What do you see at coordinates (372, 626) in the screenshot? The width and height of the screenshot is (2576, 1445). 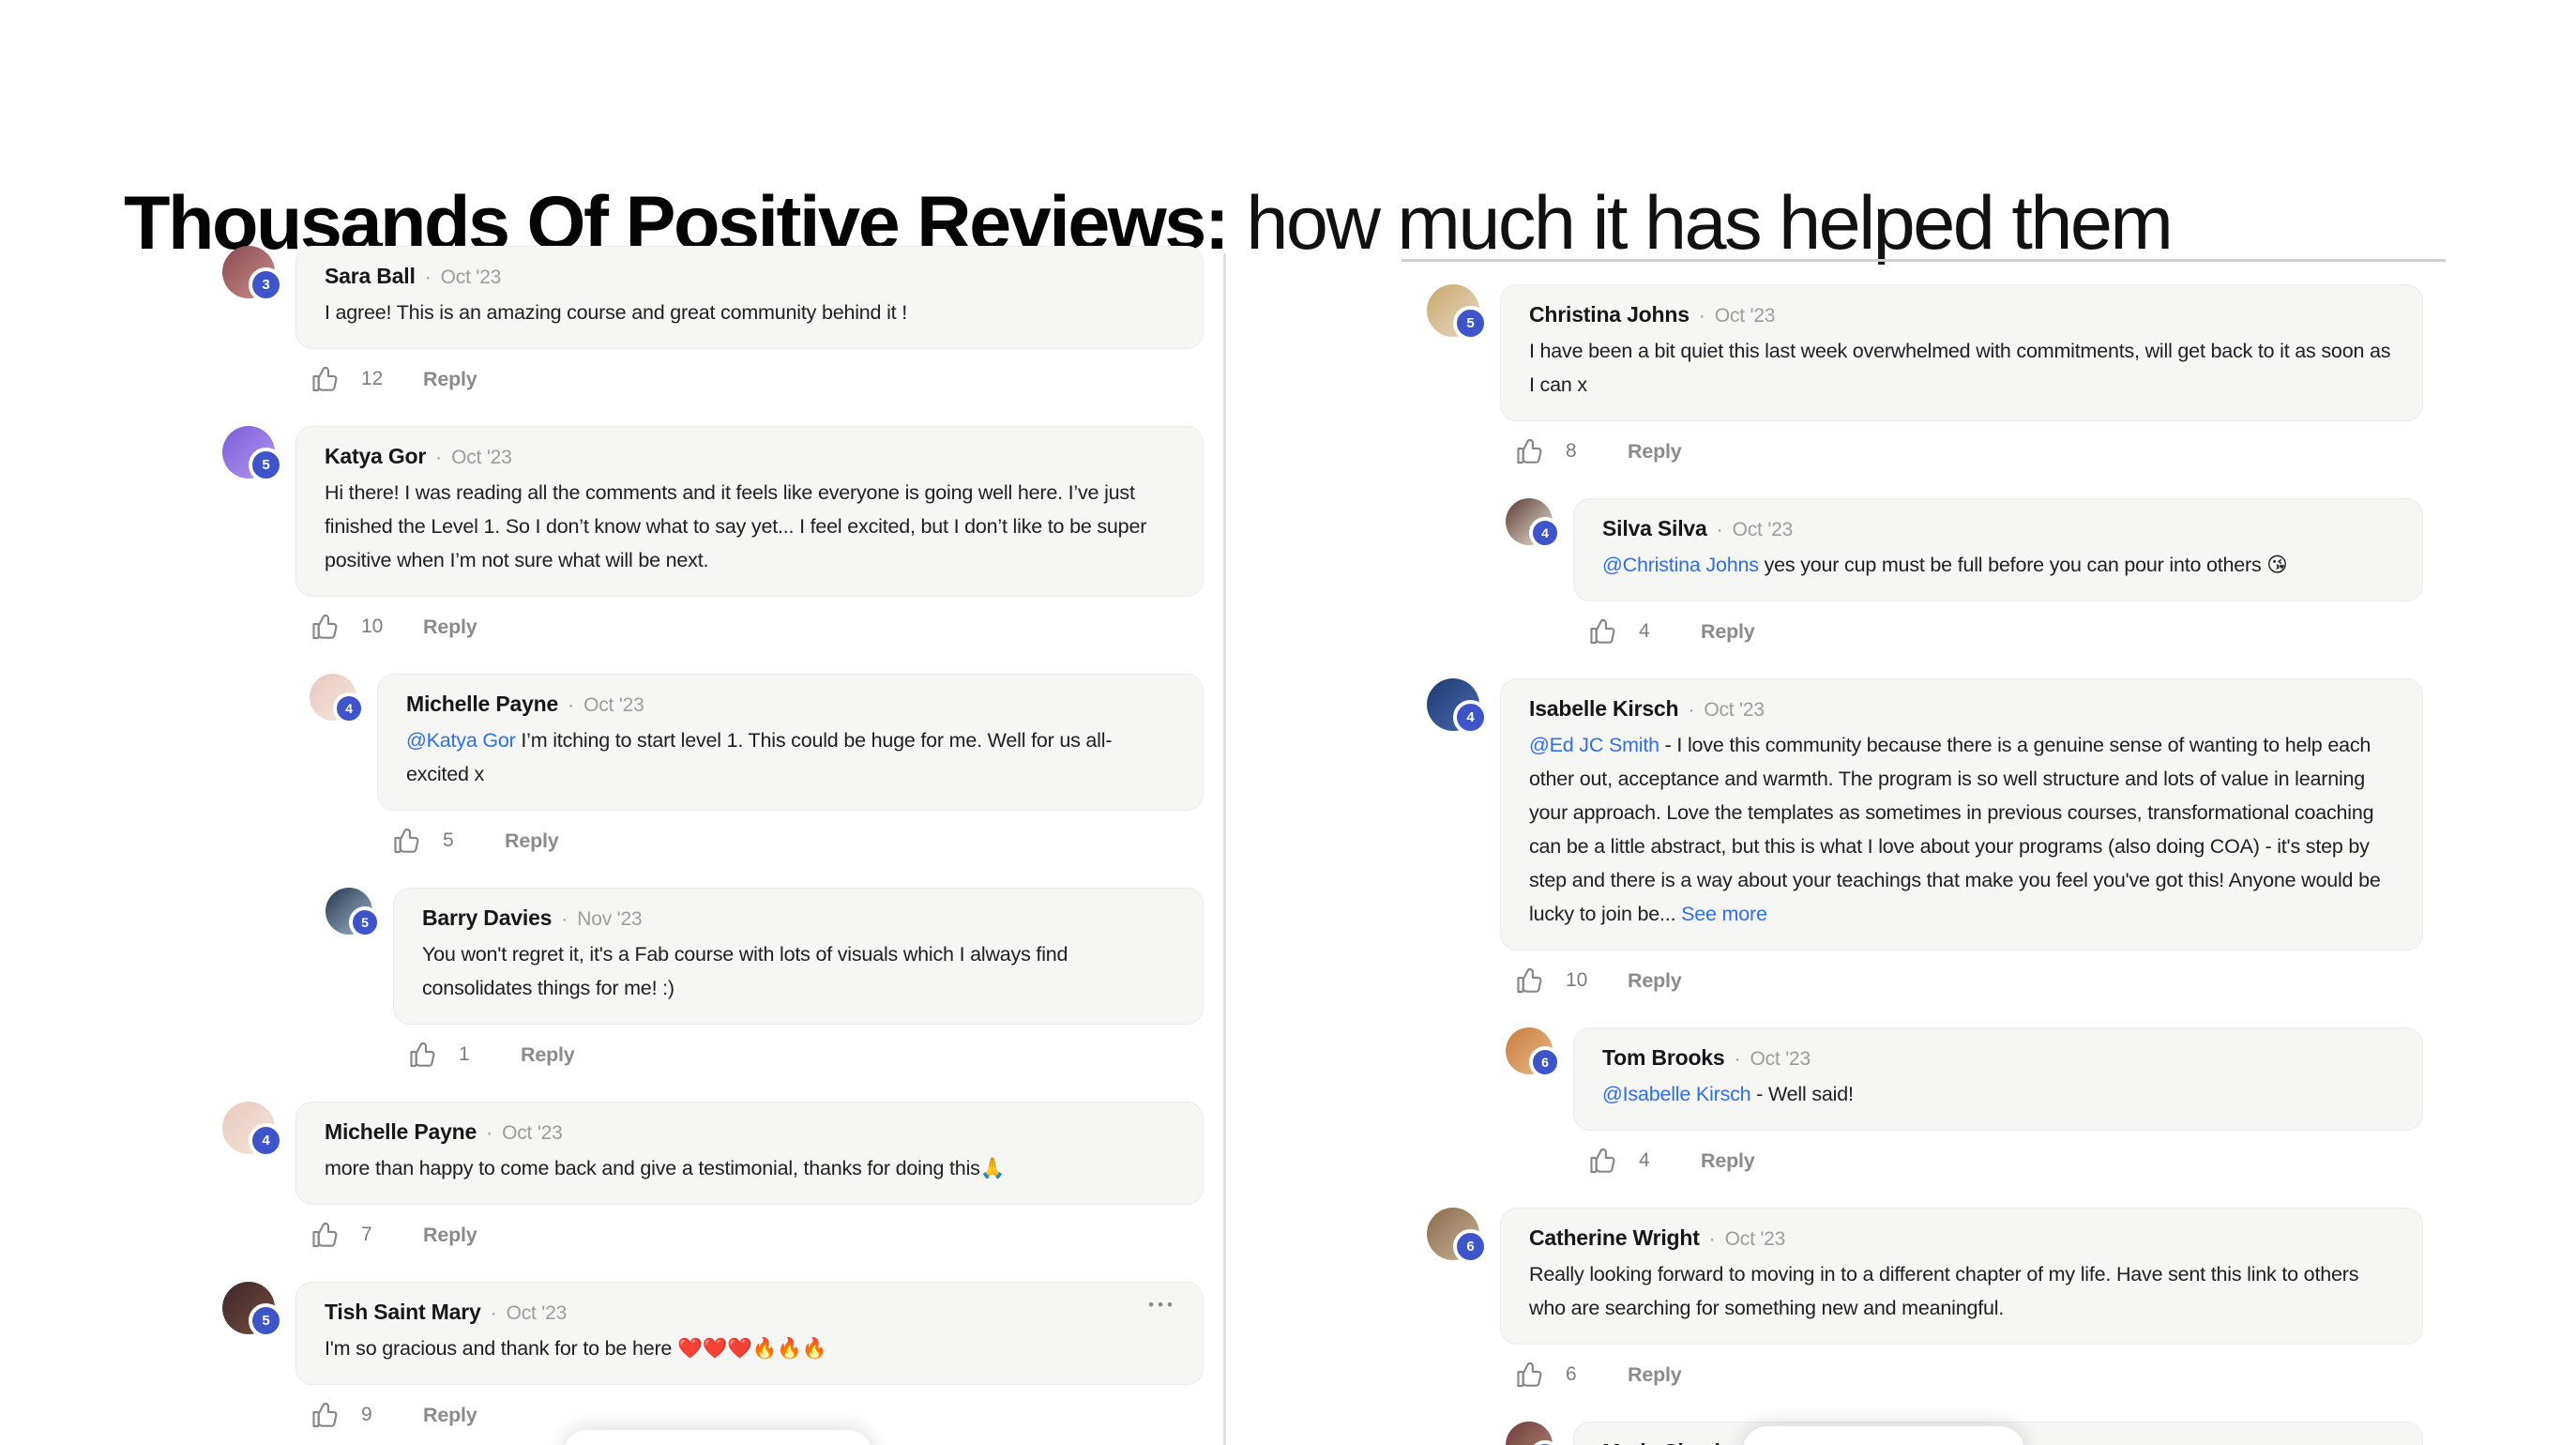 I see `like-count: 10` at bounding box center [372, 626].